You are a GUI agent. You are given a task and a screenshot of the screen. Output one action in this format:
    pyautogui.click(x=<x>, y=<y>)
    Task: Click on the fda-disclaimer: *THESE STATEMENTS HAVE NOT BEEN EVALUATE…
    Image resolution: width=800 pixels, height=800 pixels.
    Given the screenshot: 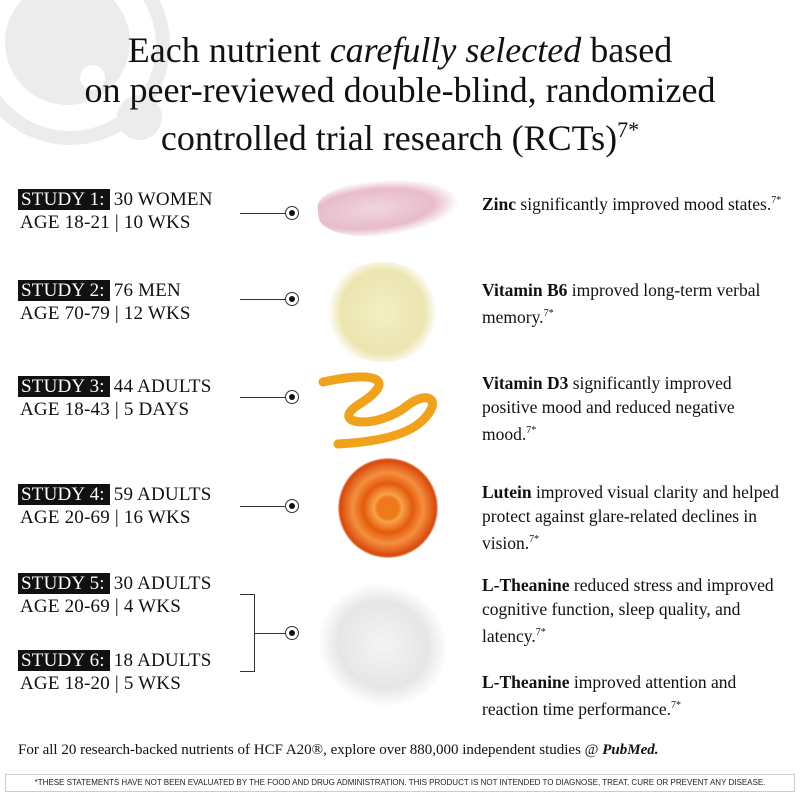 What is the action you would take?
    pyautogui.click(x=400, y=783)
    